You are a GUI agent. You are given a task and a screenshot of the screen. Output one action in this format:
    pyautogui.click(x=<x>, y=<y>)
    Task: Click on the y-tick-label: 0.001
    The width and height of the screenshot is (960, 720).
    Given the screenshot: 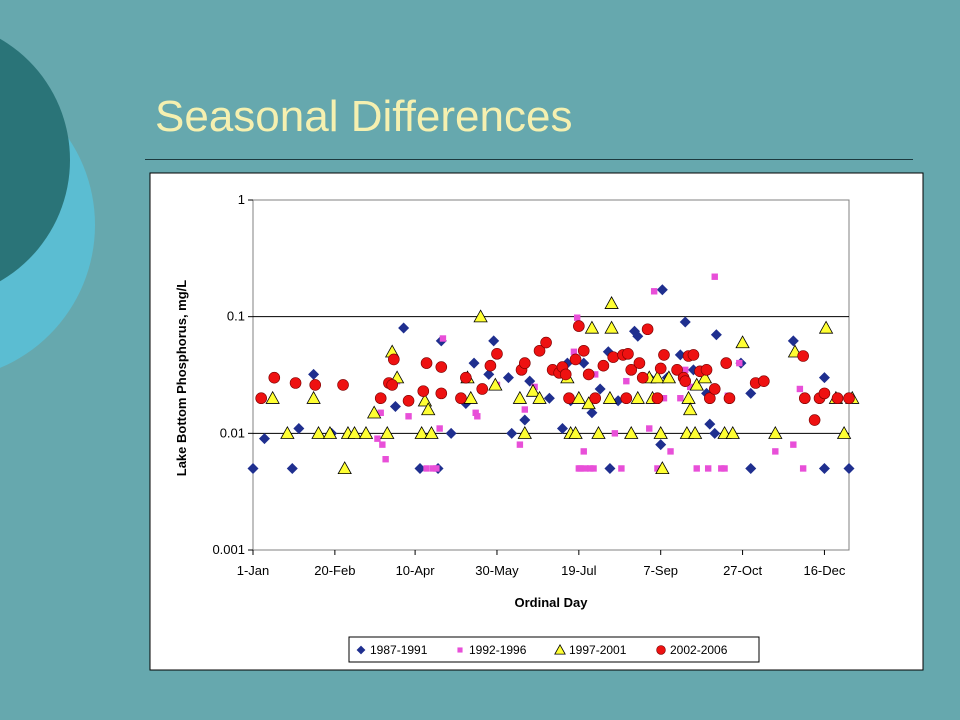 What is the action you would take?
    pyautogui.click(x=228, y=549)
    